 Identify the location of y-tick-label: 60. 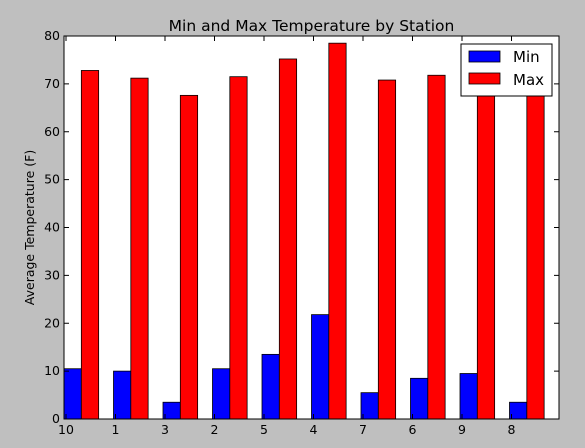
(52, 131).